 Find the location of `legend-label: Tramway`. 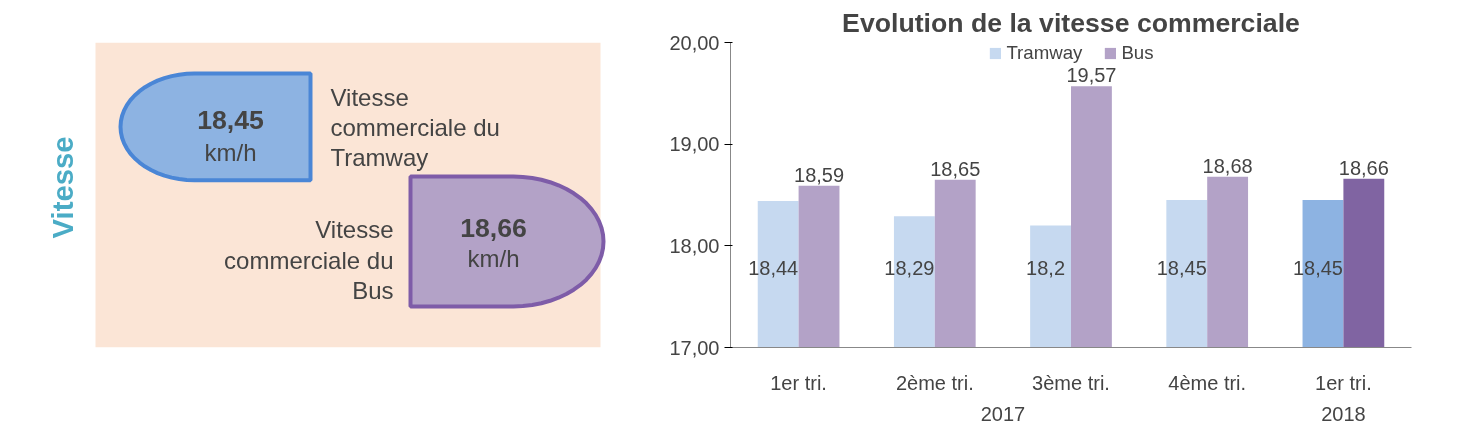

legend-label: Tramway is located at coordinates (1044, 53).